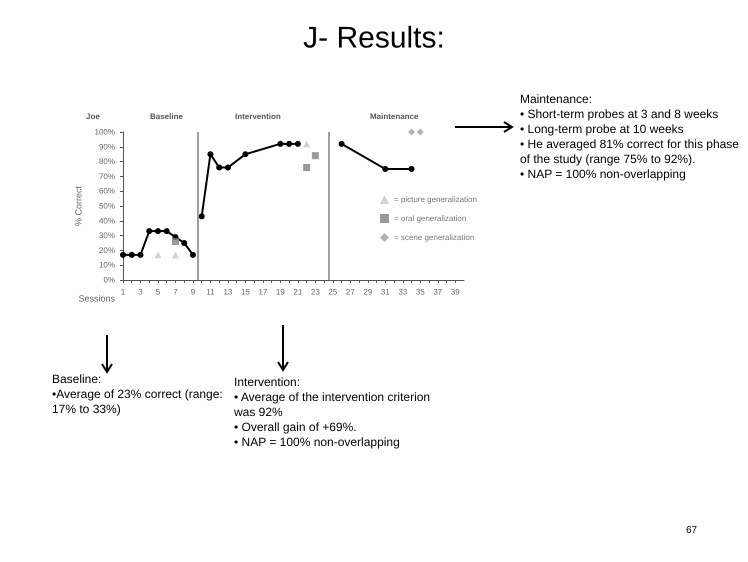 This screenshot has height=562, width=748. What do you see at coordinates (106, 221) in the screenshot?
I see `y-tick-label: 40%` at bounding box center [106, 221].